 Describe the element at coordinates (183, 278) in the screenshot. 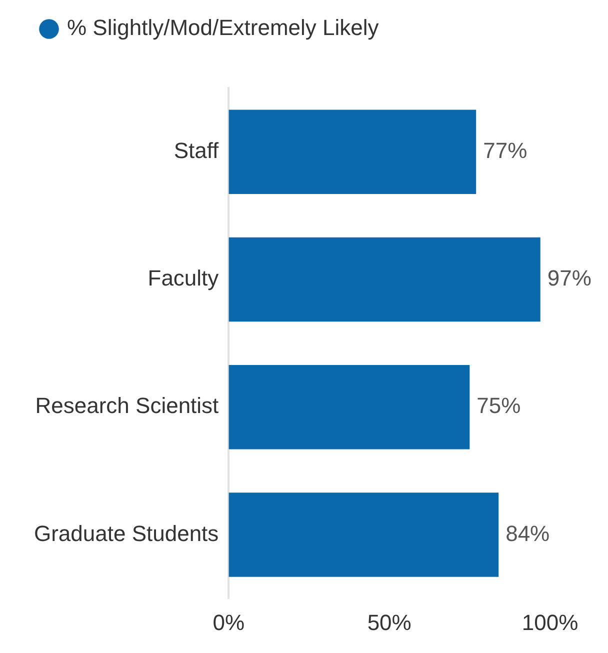

I see `y-tick-label: Faculty` at that location.